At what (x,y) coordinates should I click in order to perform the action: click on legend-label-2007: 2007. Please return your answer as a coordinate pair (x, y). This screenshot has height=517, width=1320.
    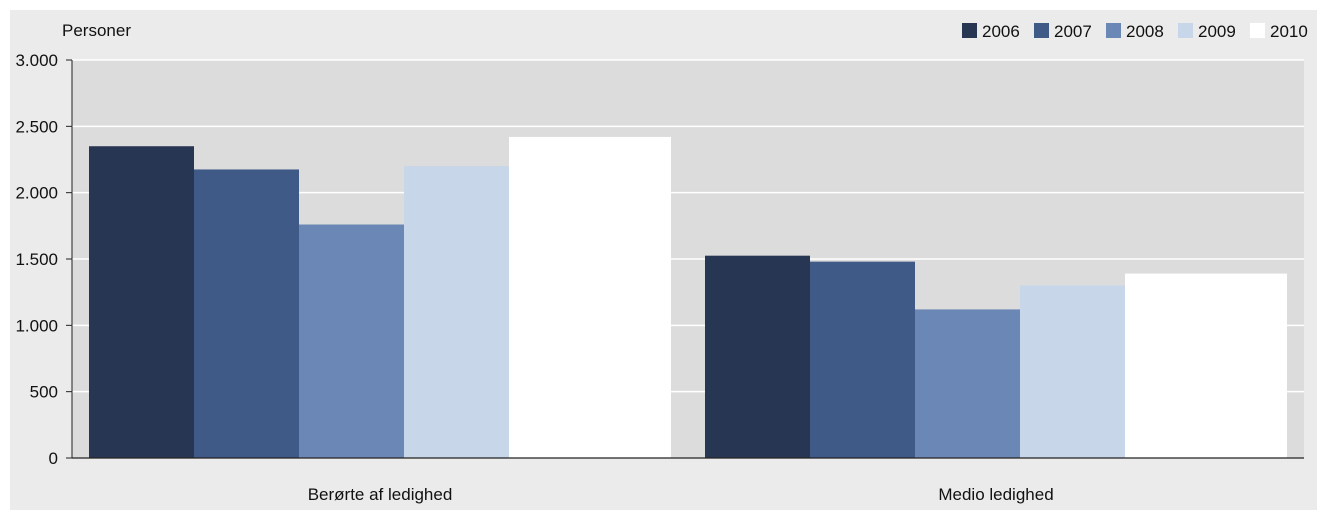
    Looking at the image, I should click on (1073, 31).